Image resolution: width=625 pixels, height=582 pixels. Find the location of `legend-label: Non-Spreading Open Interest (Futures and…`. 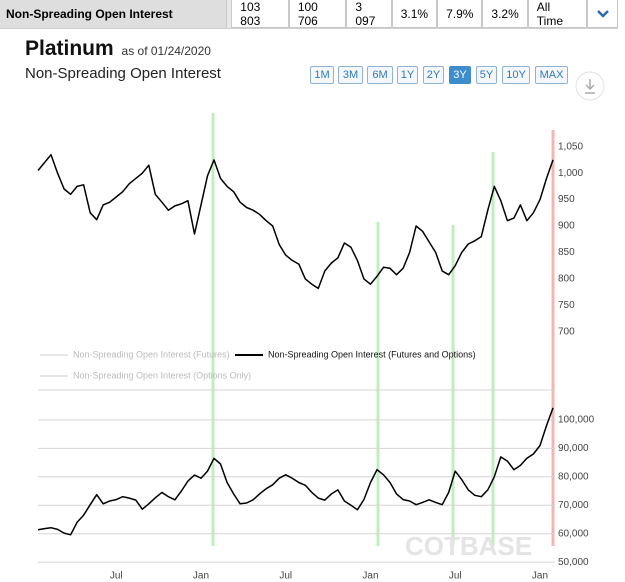

legend-label: Non-Spreading Open Interest (Futures and… is located at coordinates (372, 354).